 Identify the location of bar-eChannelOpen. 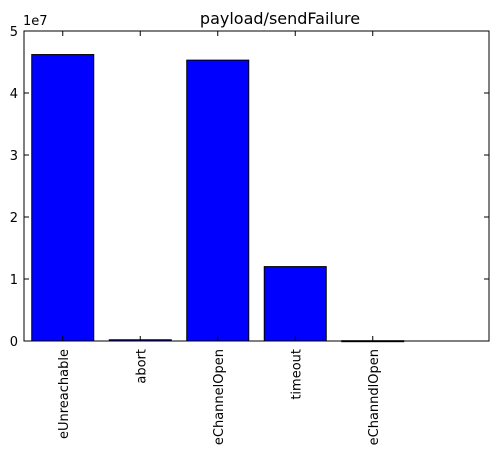
(218, 200).